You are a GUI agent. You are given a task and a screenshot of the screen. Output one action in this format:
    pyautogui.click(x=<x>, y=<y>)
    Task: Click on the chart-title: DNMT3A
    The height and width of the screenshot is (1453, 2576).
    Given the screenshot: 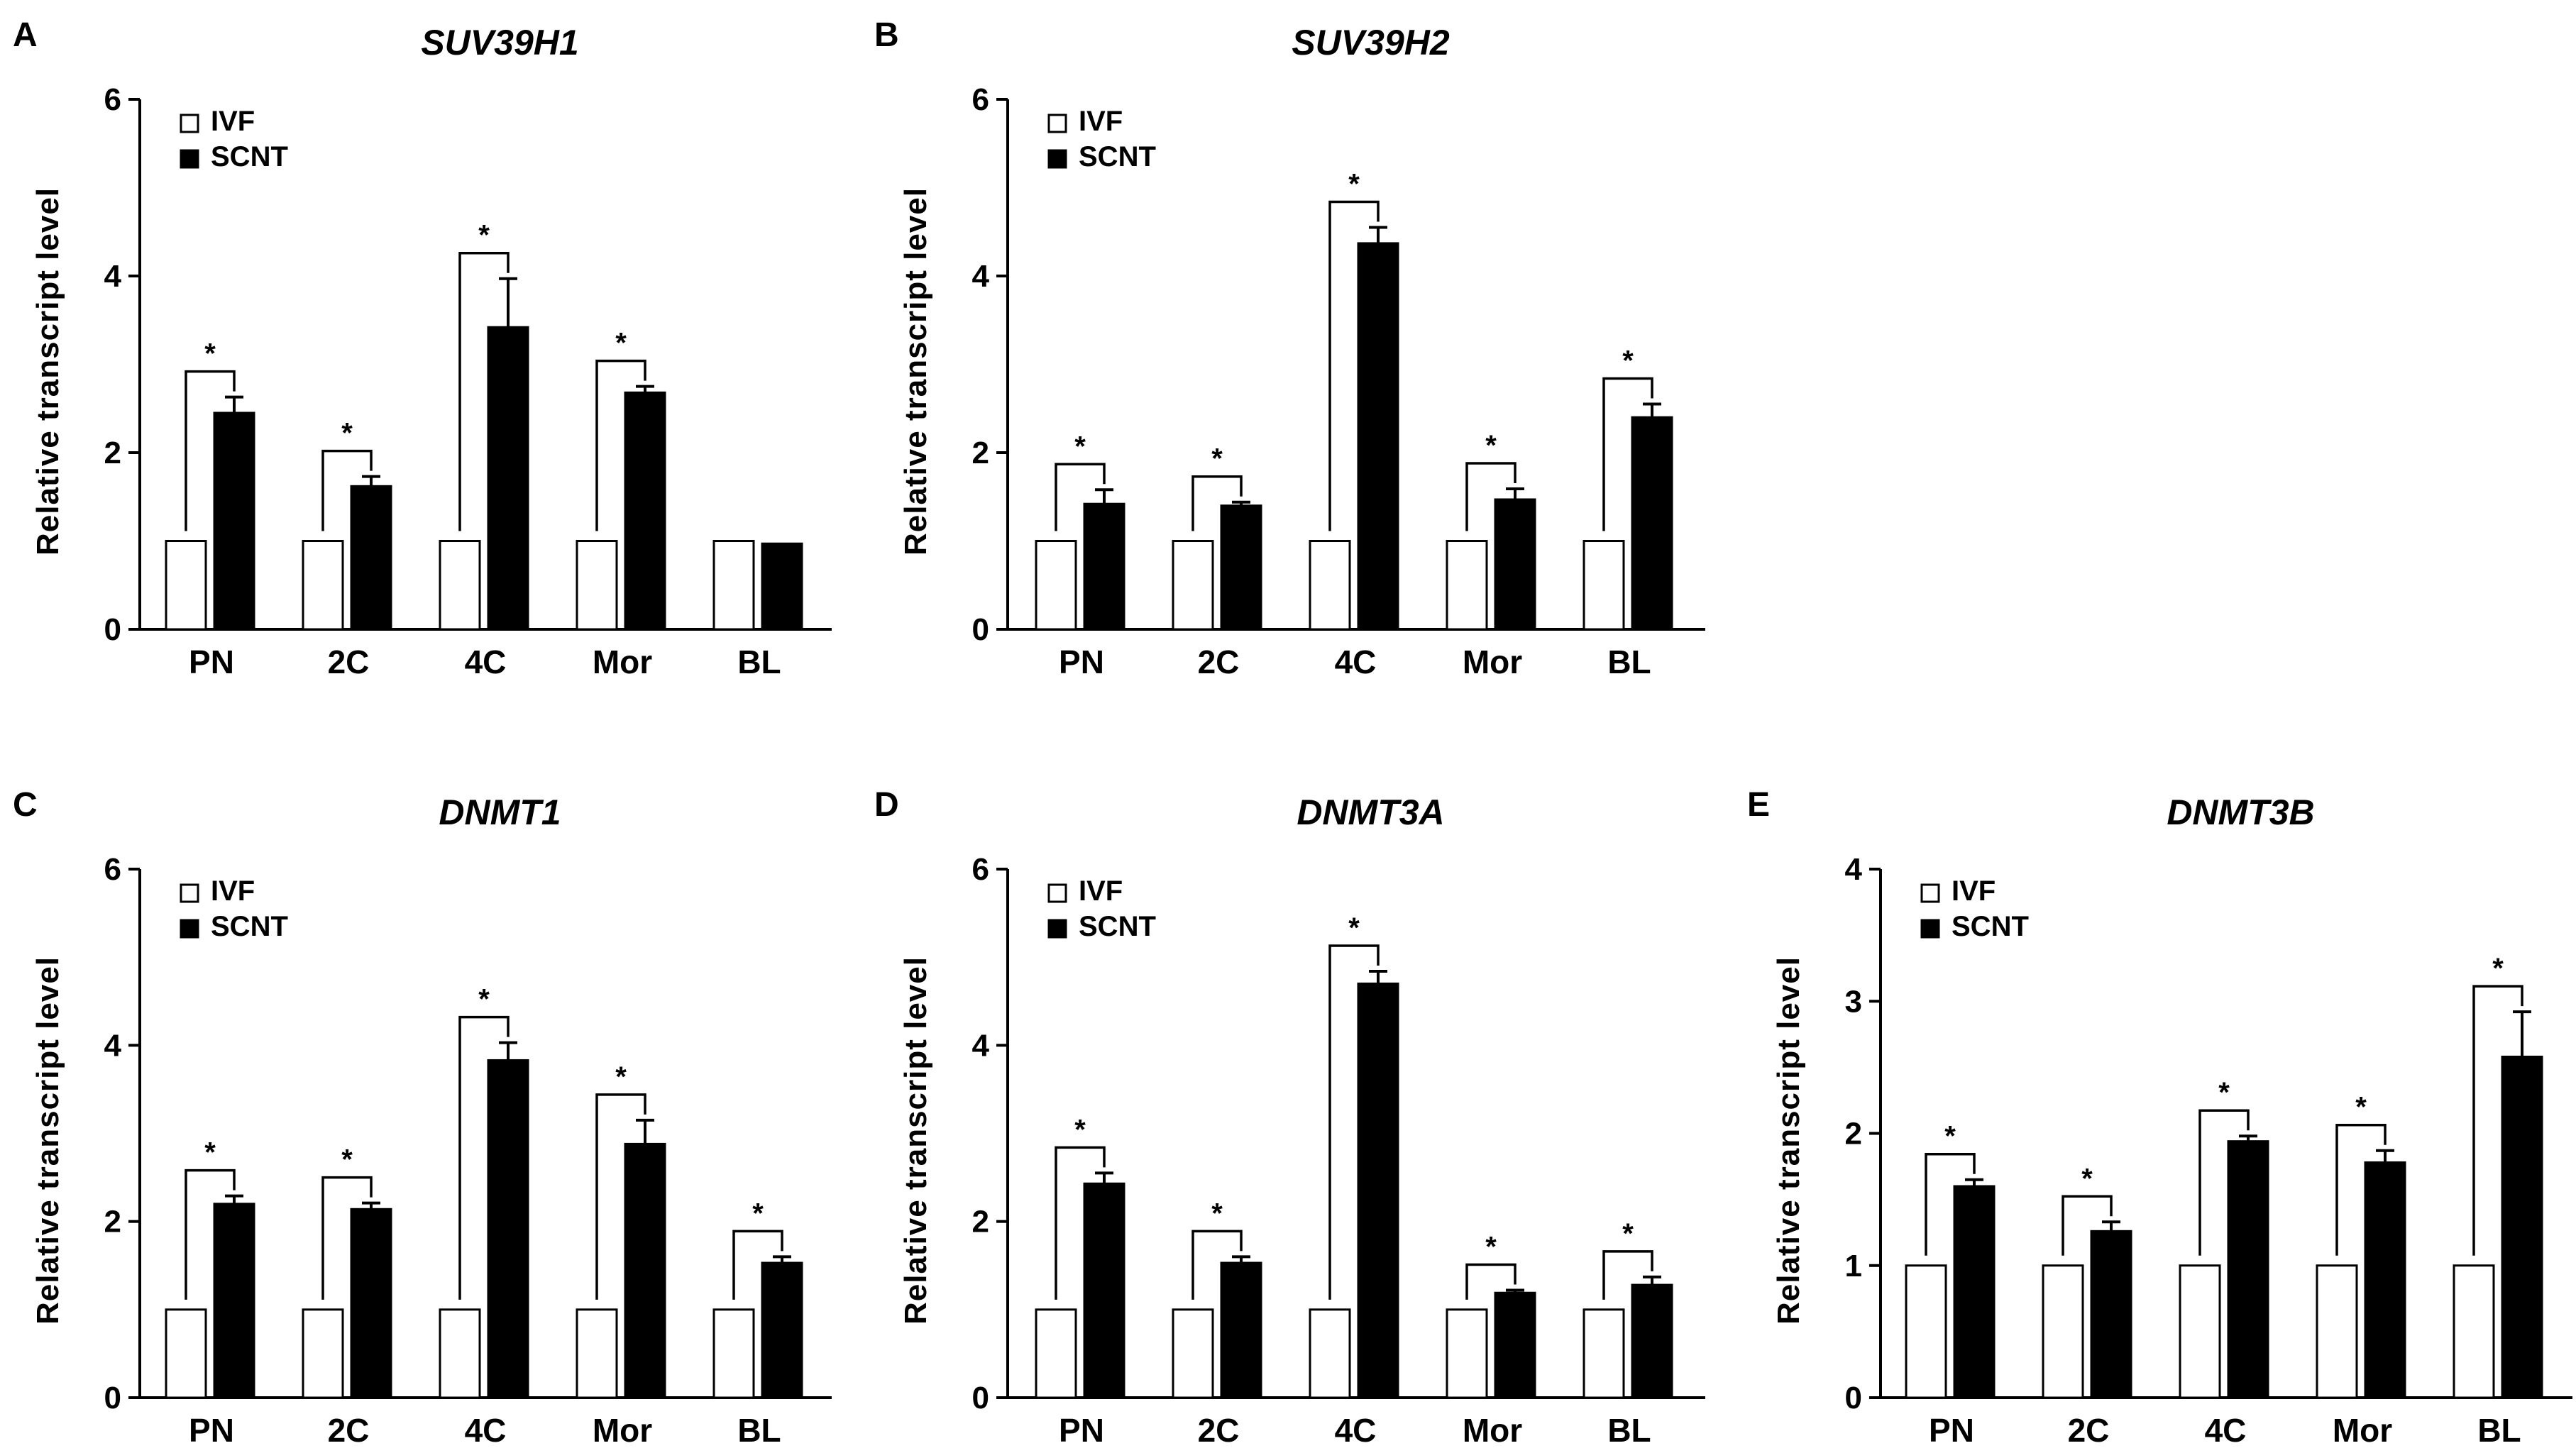 What is the action you would take?
    pyautogui.click(x=1370, y=812)
    